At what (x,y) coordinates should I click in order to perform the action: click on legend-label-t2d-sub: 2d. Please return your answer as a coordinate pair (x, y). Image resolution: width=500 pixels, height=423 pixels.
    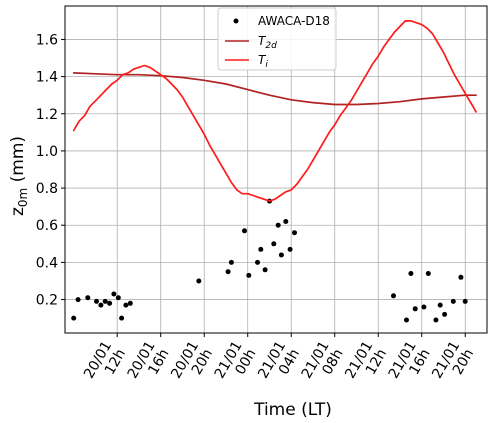
    Looking at the image, I should click on (271, 46).